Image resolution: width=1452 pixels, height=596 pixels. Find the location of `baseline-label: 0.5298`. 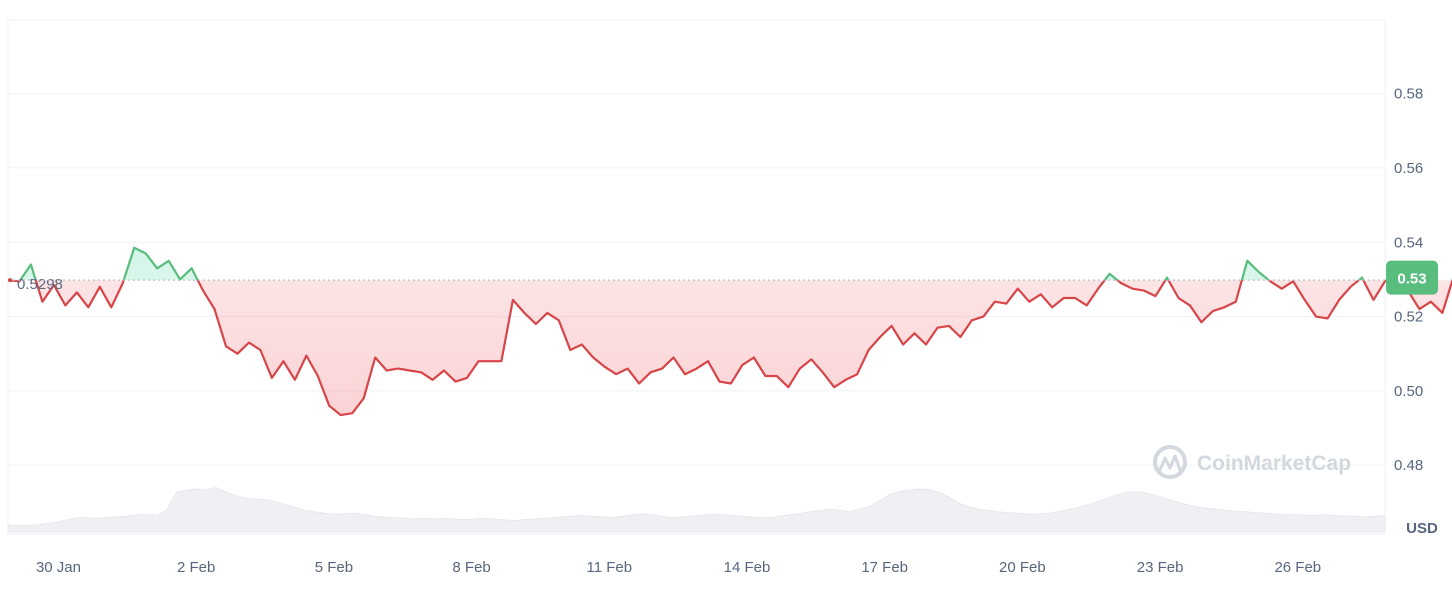

baseline-label: 0.5298 is located at coordinates (40, 284).